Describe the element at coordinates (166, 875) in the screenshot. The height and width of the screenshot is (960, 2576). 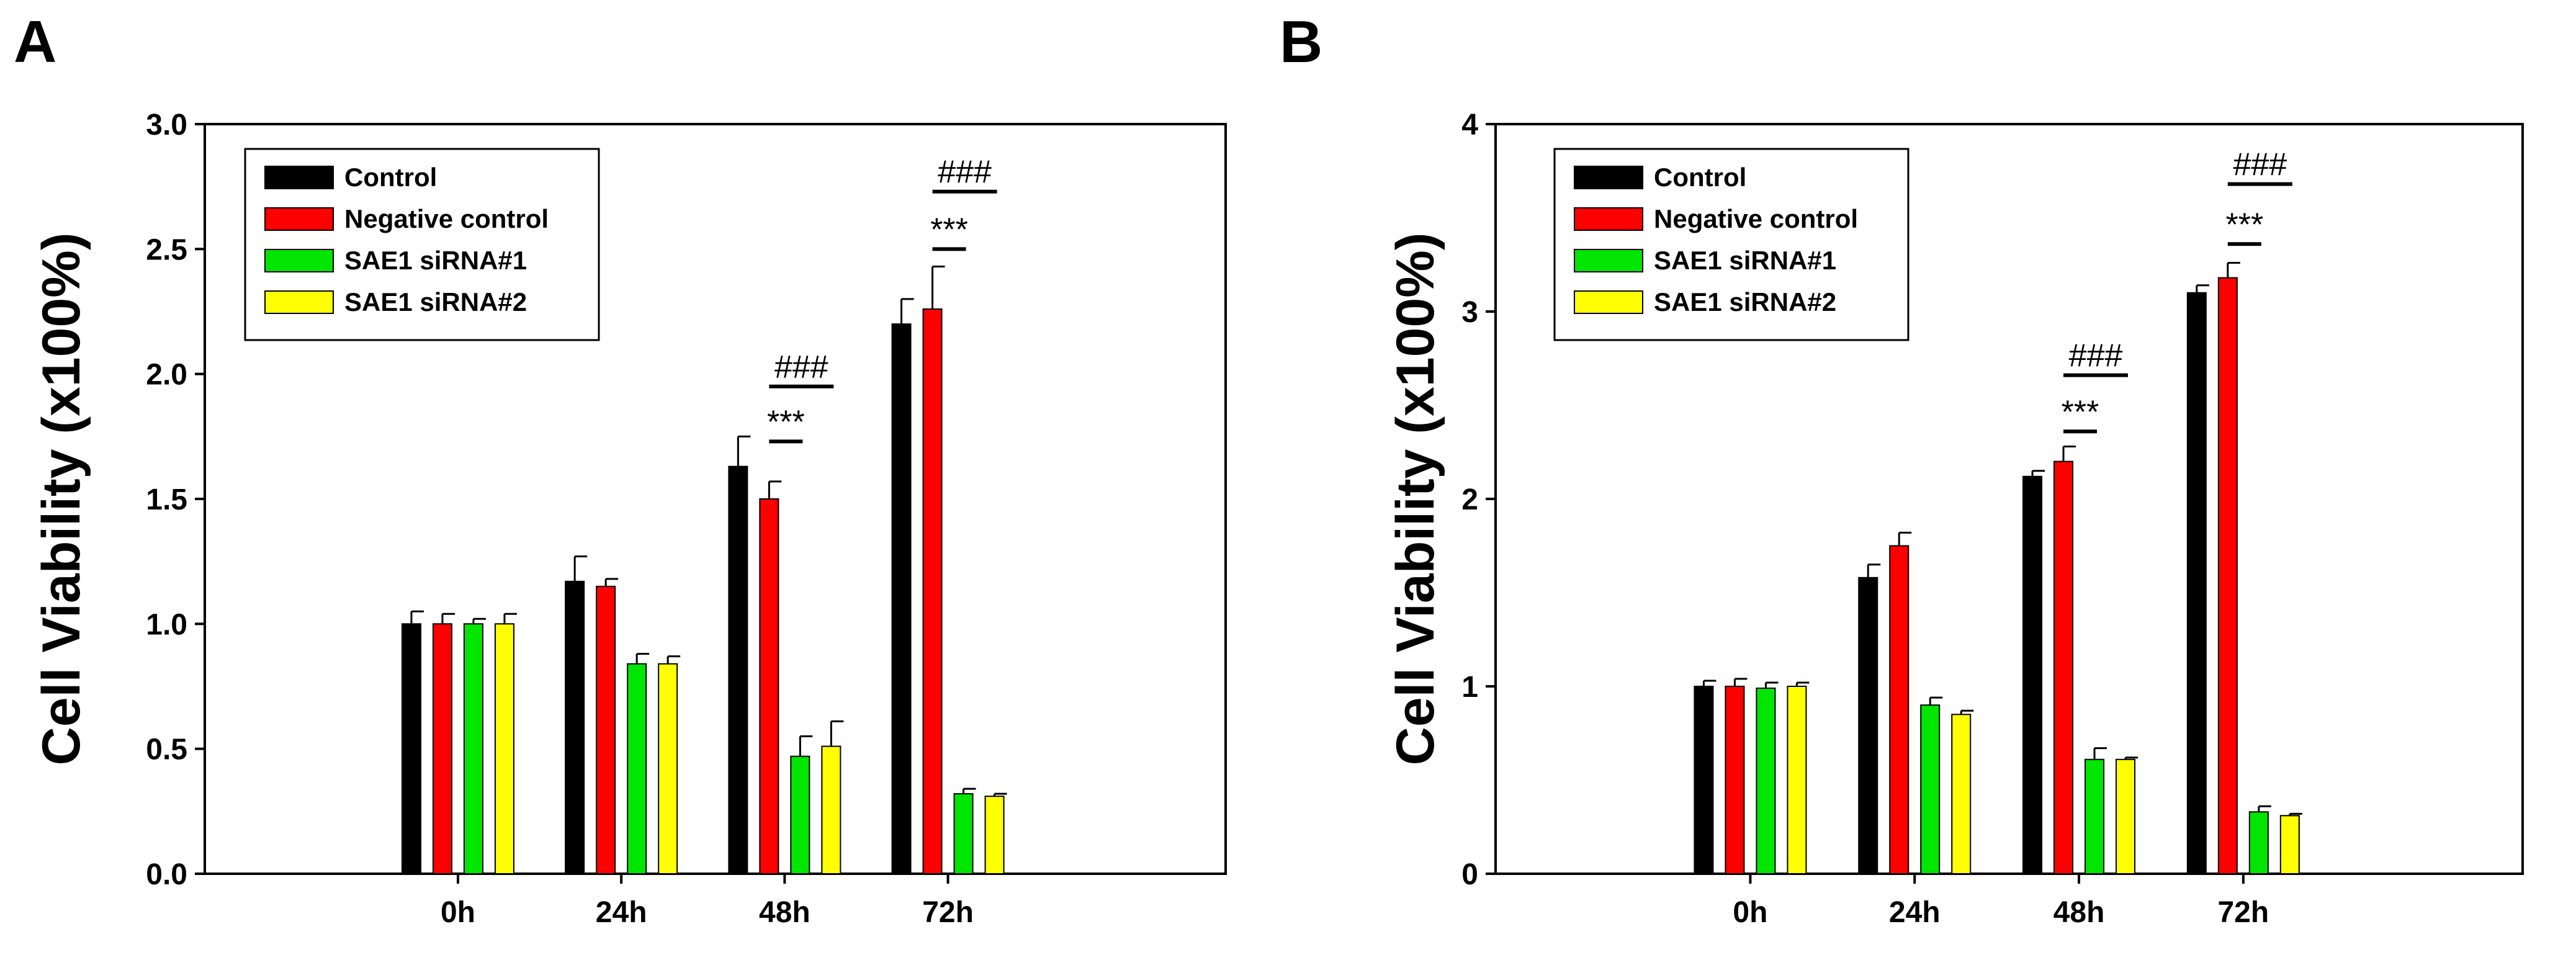
I see `y-tick-label: 0.0` at that location.